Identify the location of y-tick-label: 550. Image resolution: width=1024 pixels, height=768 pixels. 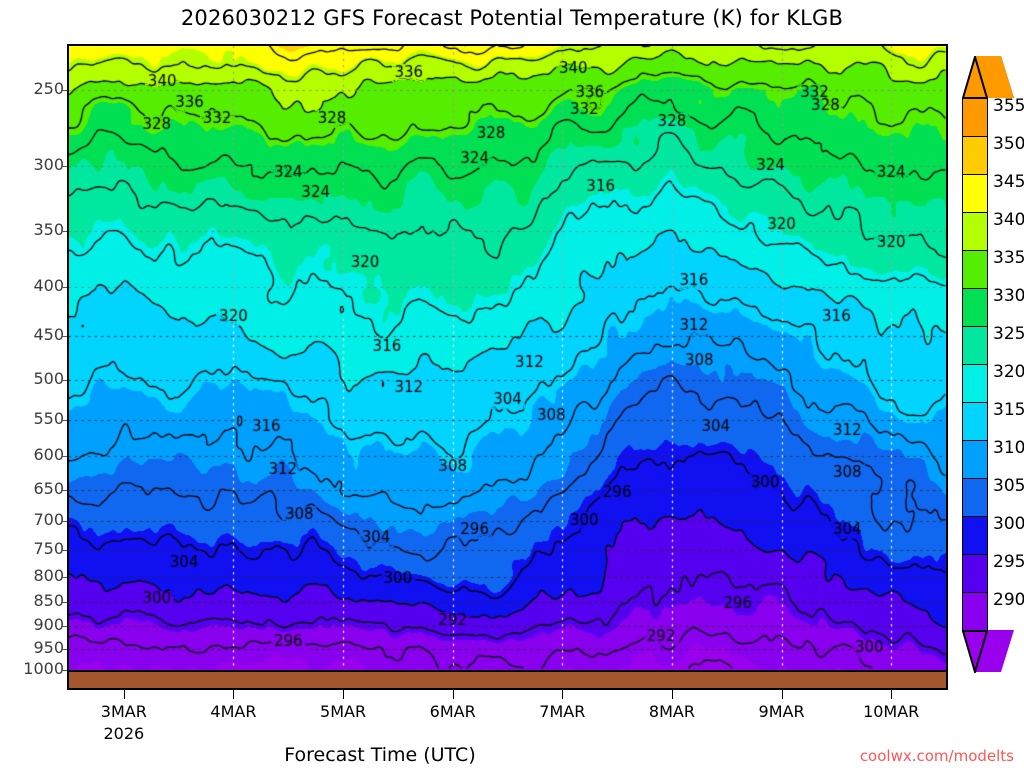
(48, 418).